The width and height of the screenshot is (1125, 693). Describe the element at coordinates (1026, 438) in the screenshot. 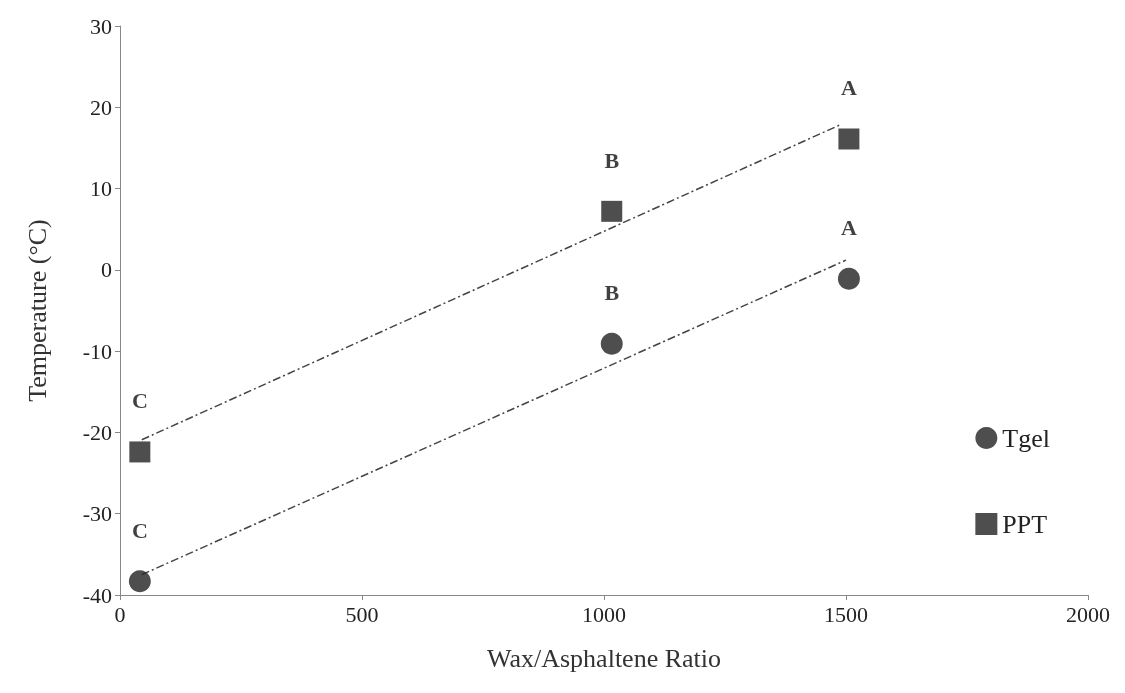

I see `legend-label: Tgel` at that location.